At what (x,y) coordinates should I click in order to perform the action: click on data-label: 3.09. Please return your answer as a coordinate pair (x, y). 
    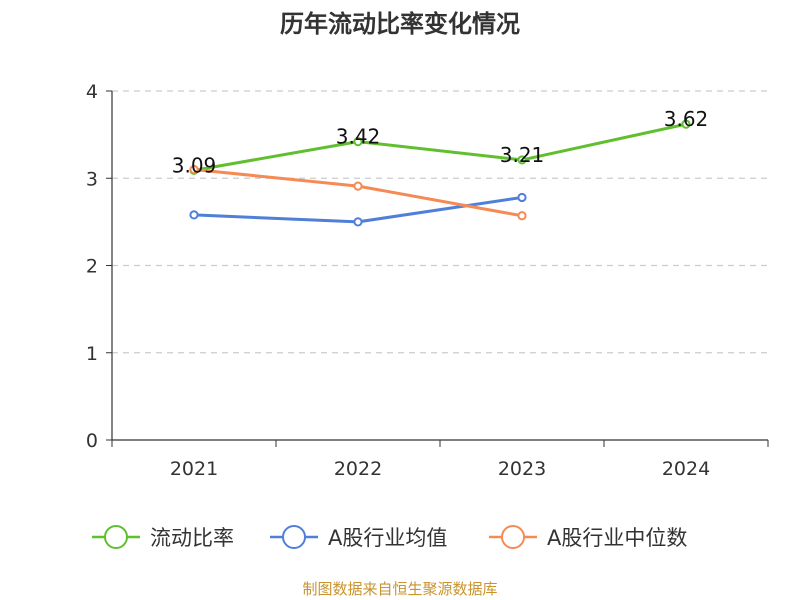
    Looking at the image, I should click on (194, 165).